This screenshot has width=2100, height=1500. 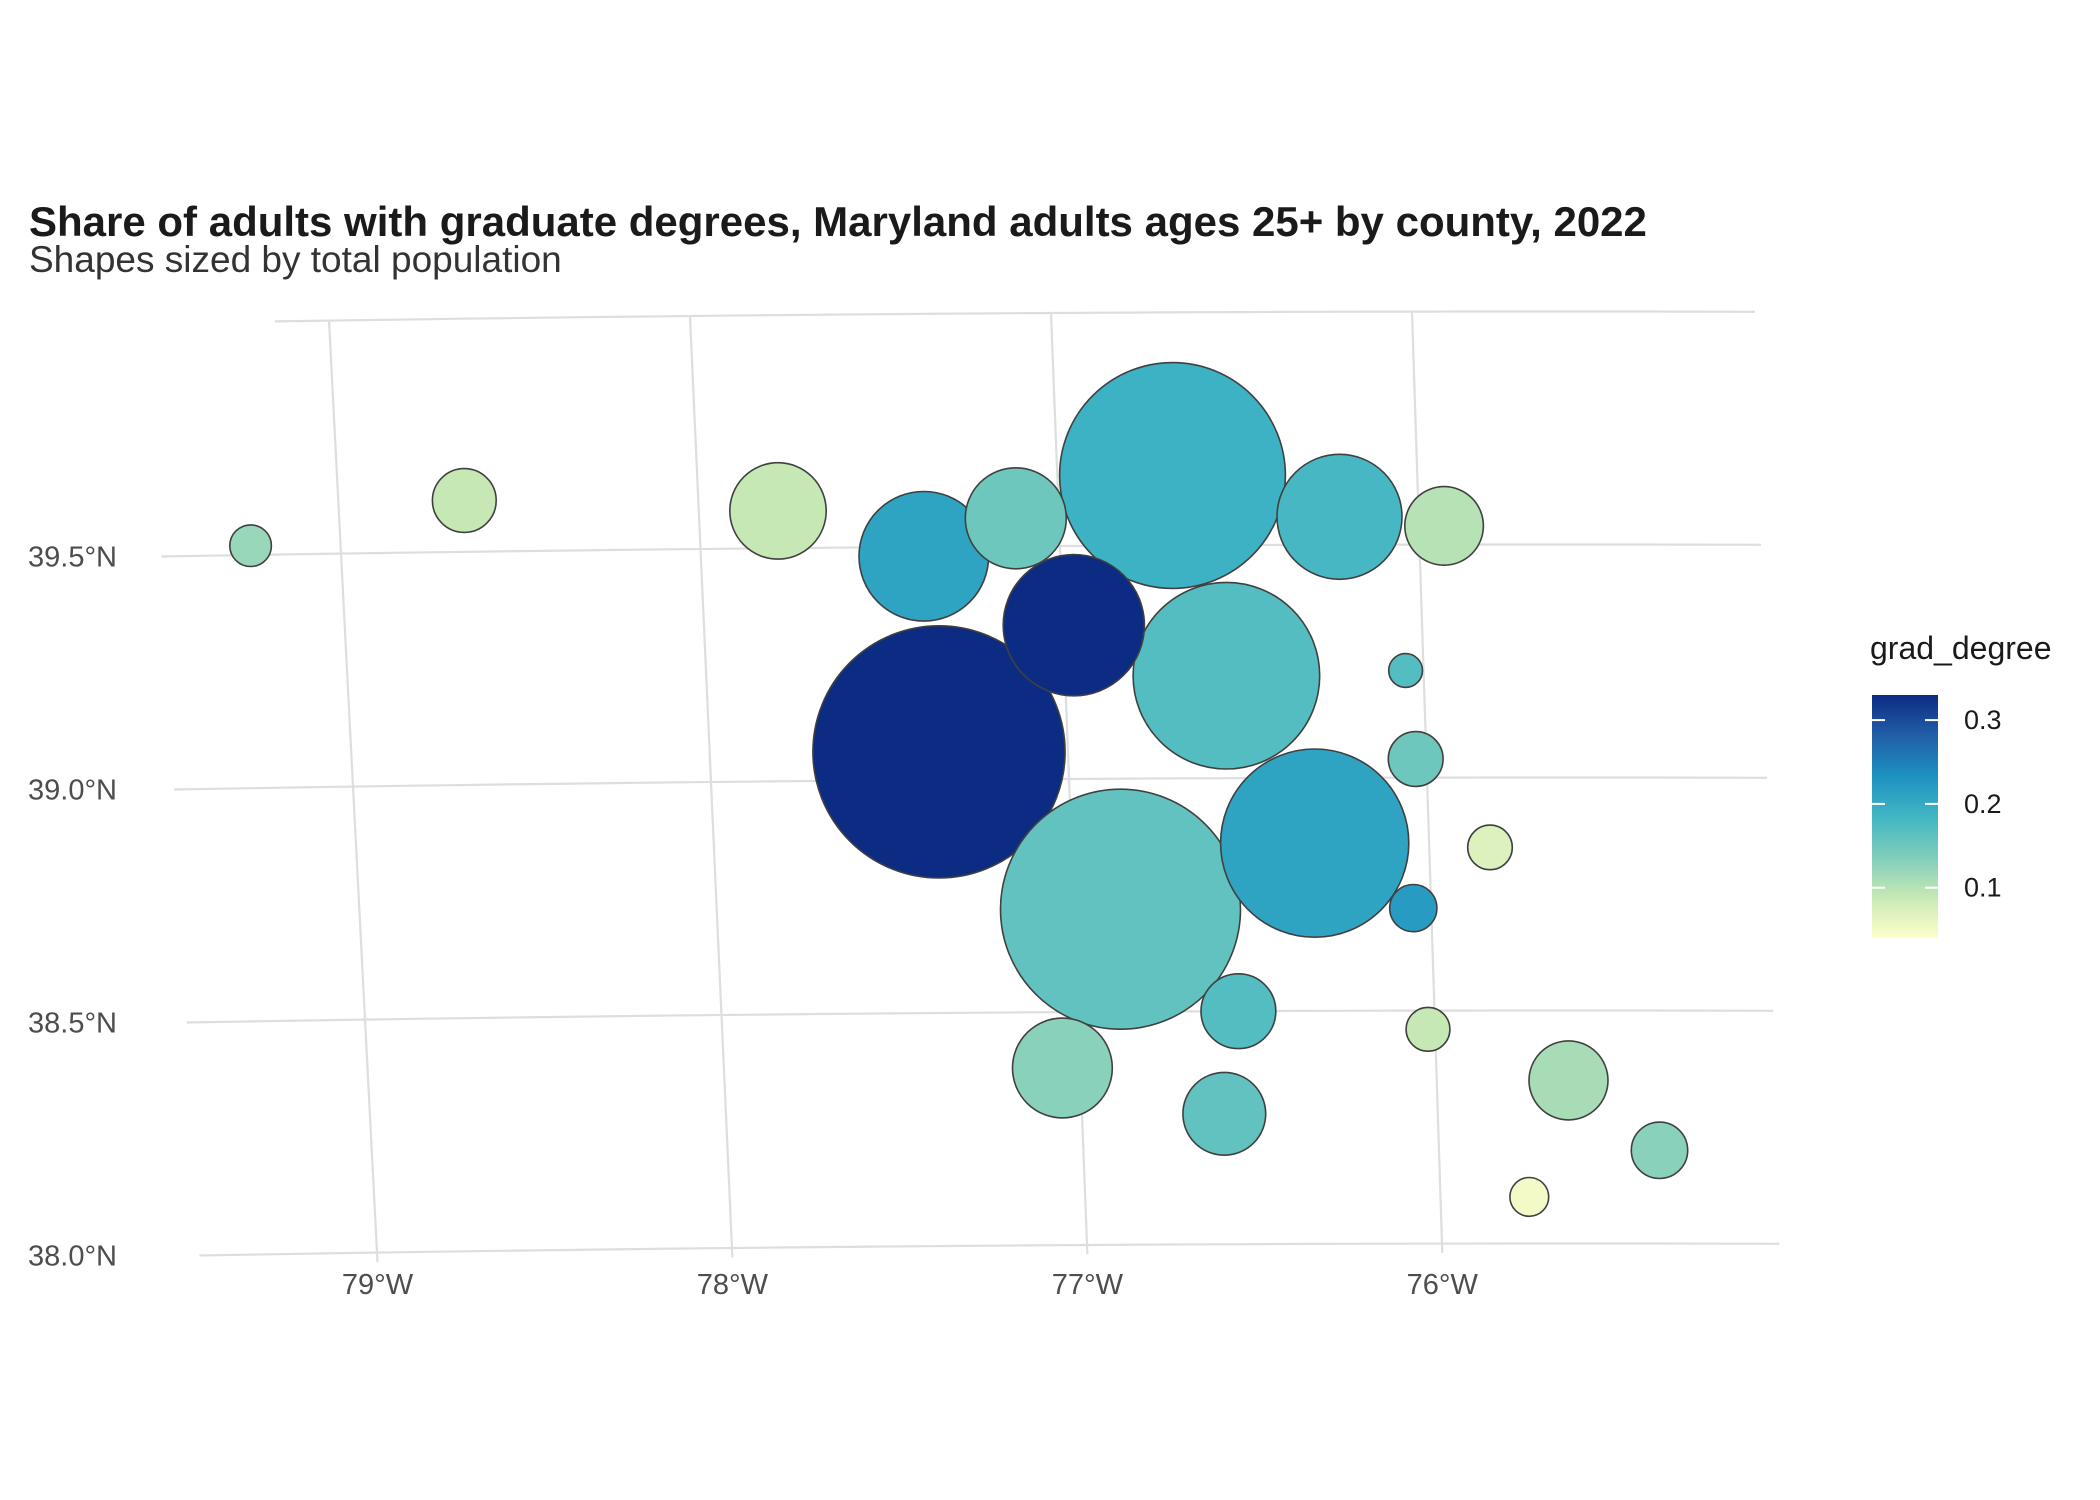 What do you see at coordinates (1905, 816) in the screenshot?
I see `legend-colorbar` at bounding box center [1905, 816].